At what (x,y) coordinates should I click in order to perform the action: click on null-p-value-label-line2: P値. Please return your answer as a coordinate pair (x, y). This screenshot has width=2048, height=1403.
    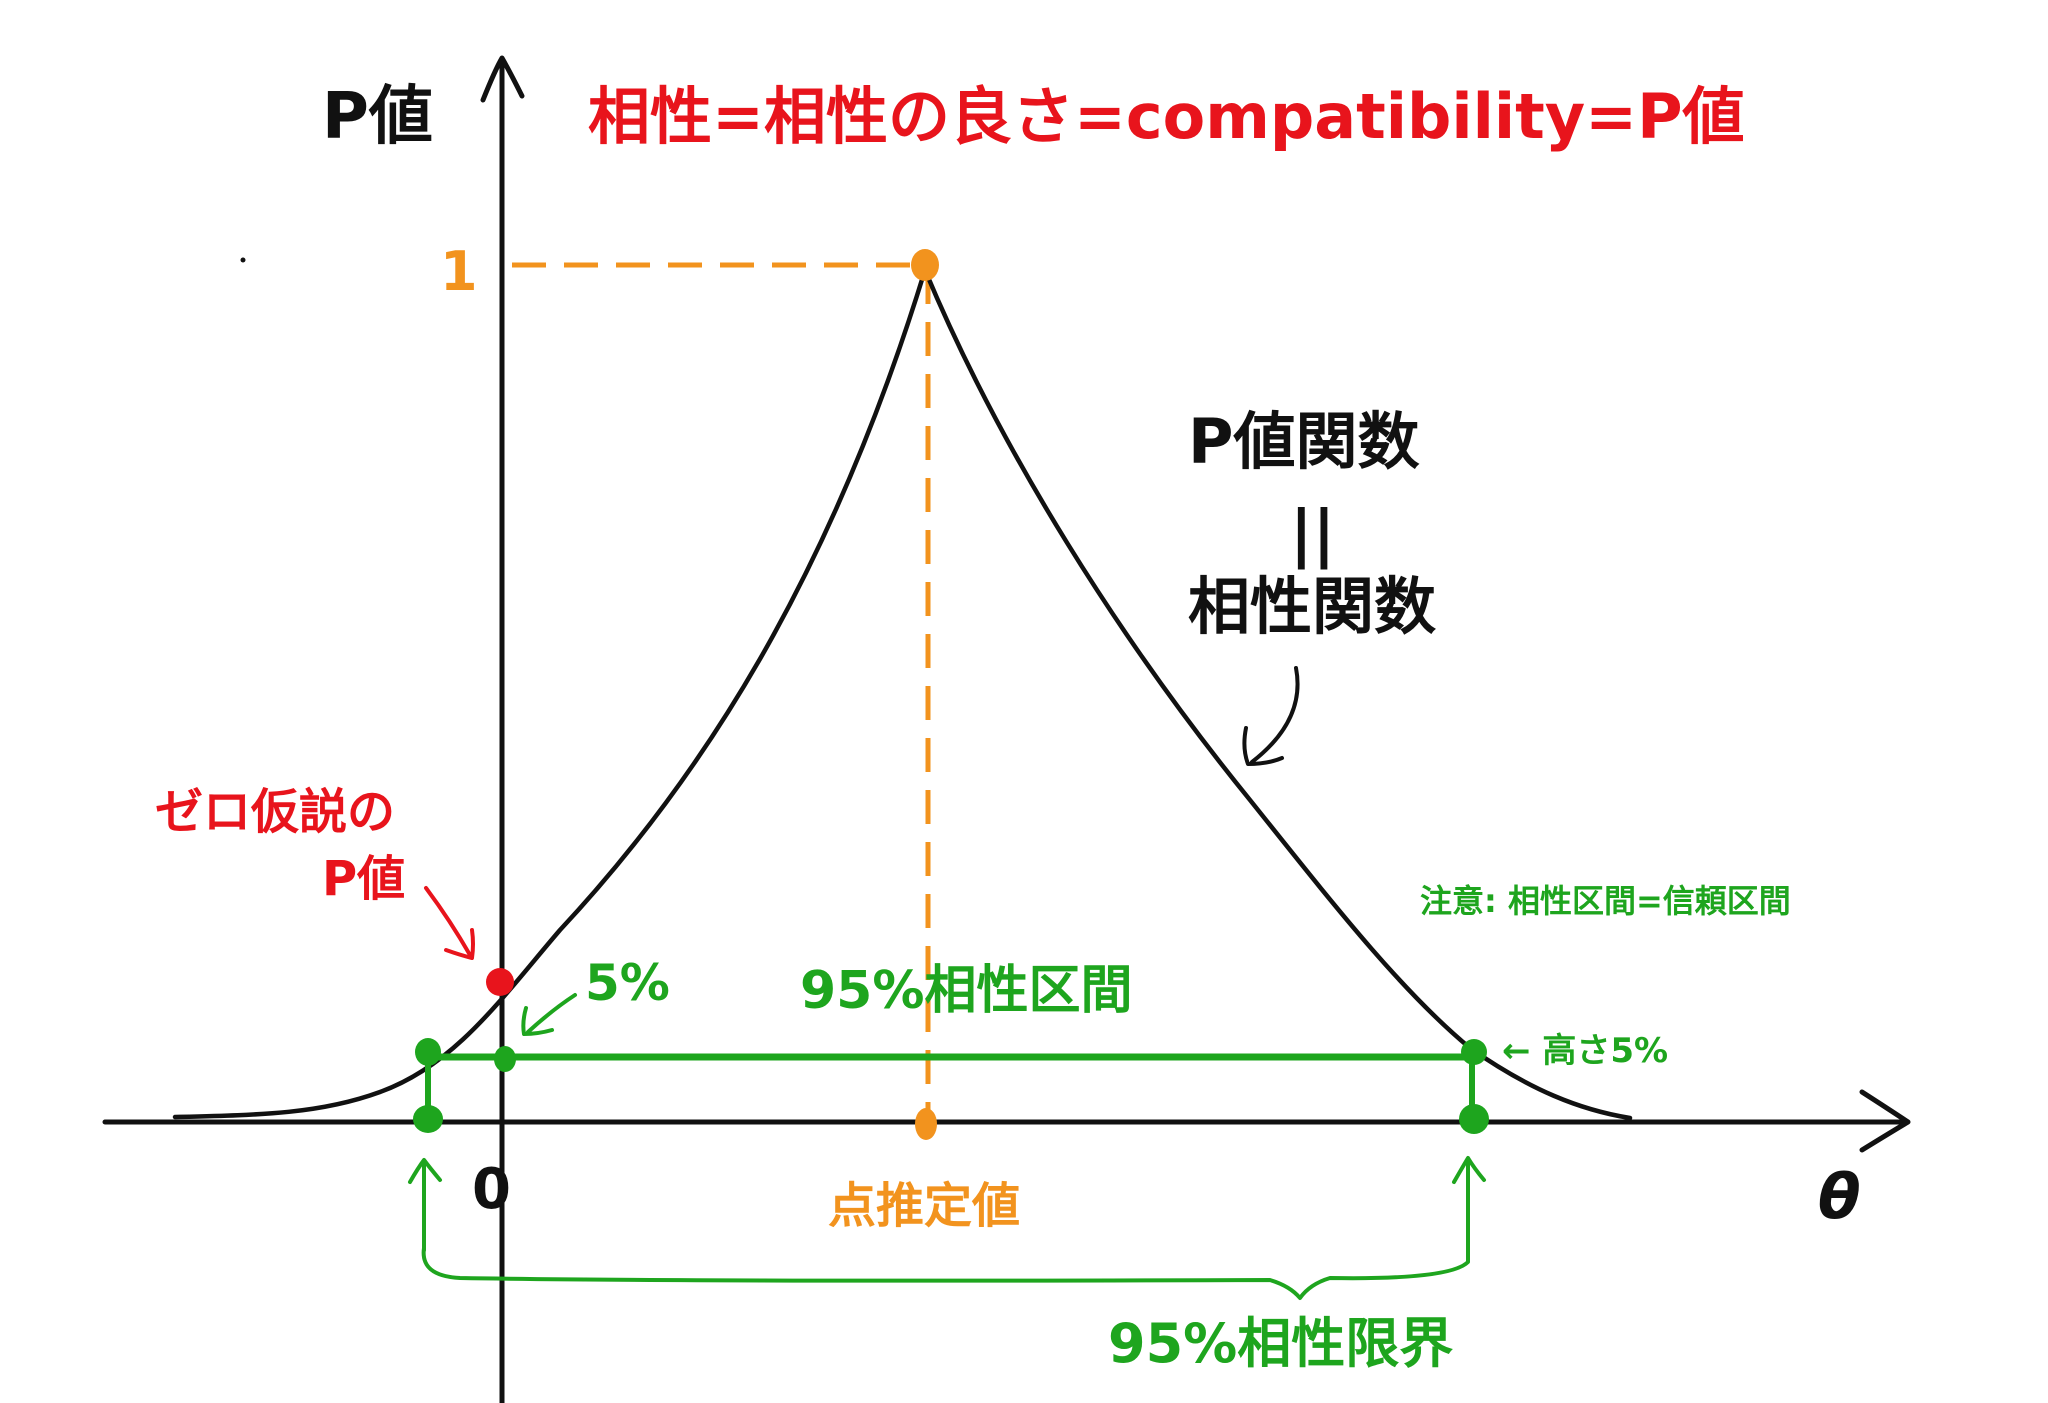
    Looking at the image, I should click on (363, 879).